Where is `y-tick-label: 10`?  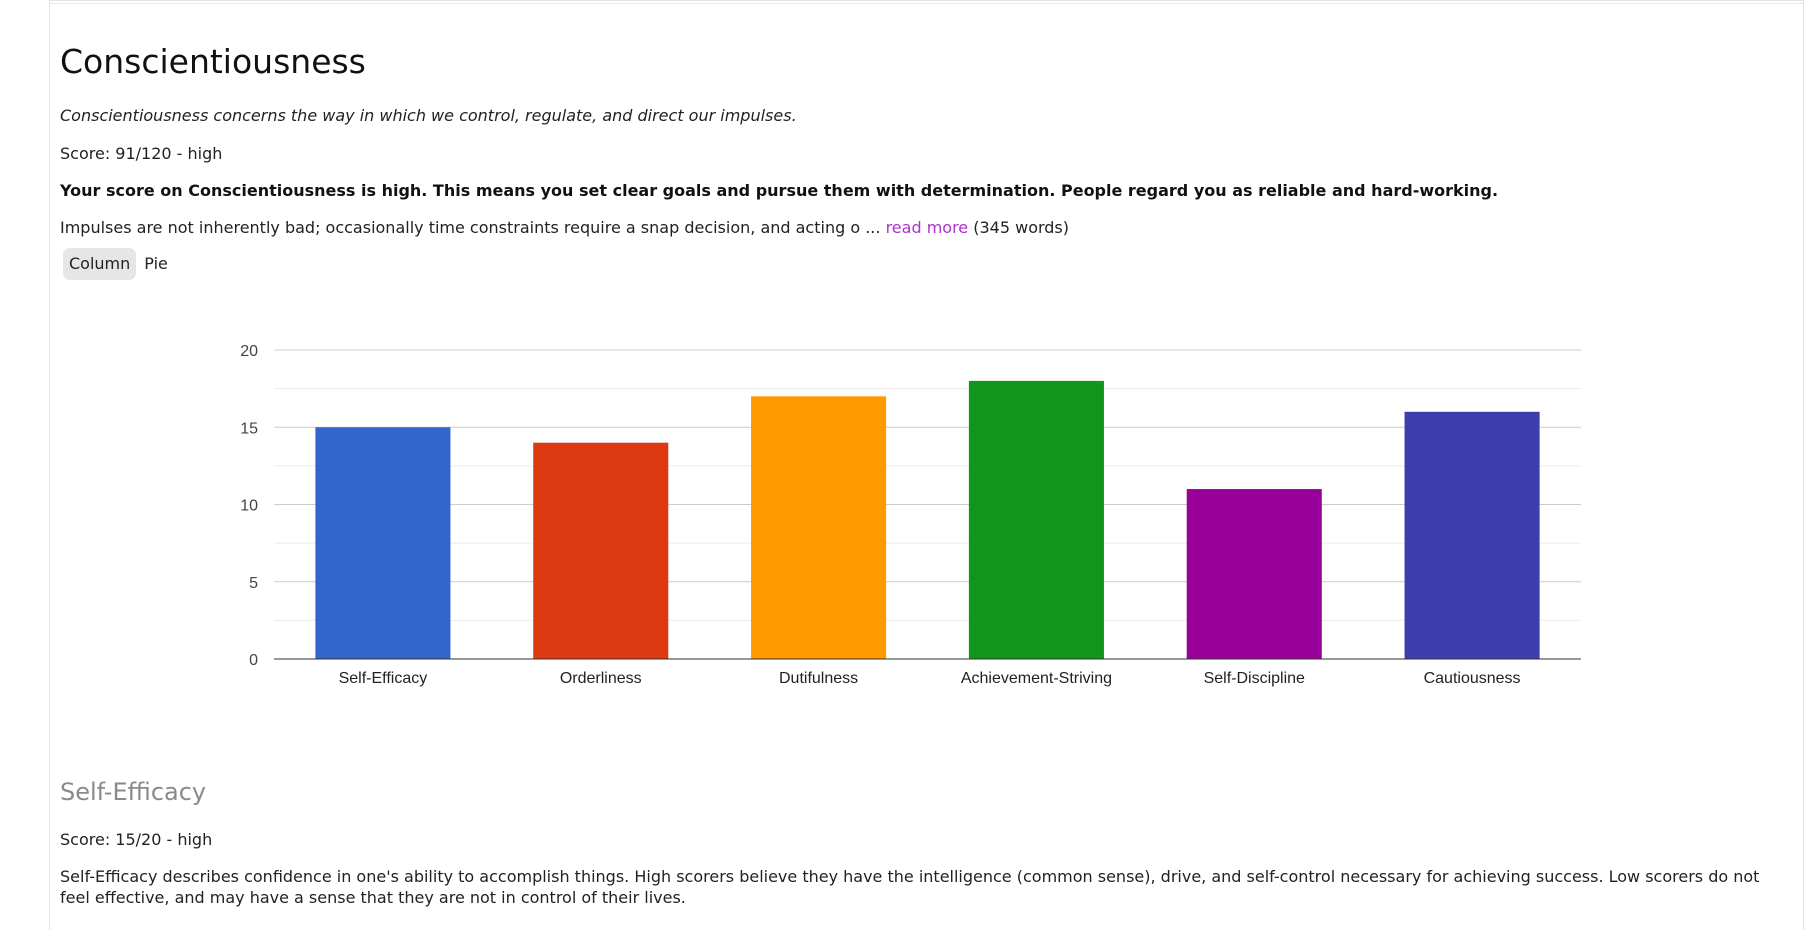 y-tick-label: 10 is located at coordinates (249, 506).